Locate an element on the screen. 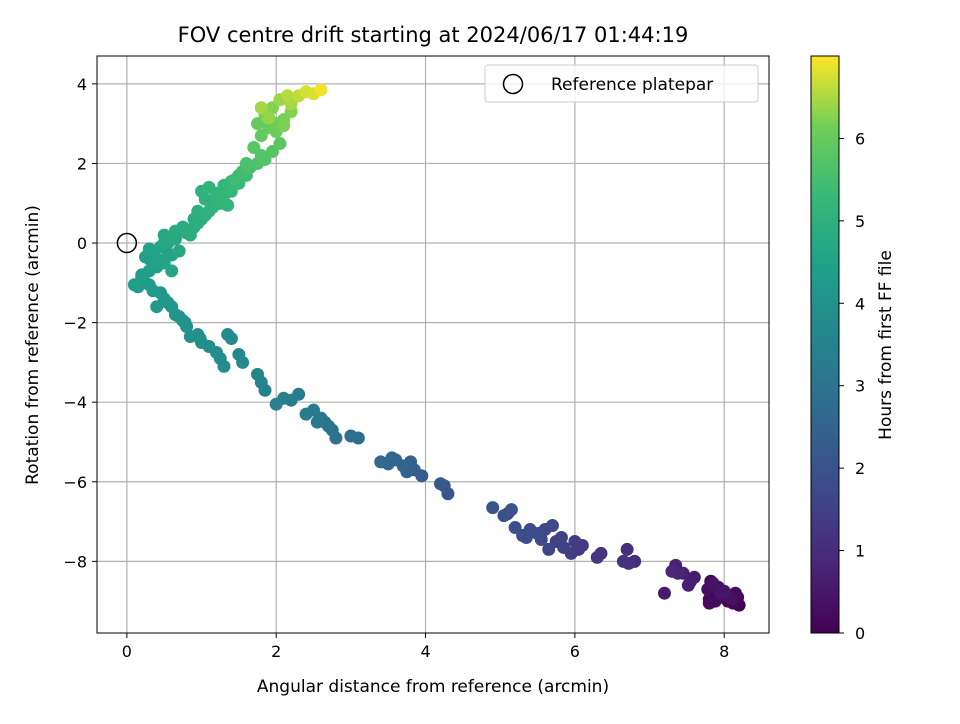  colorbar-tick-label: 1 is located at coordinates (860, 551).